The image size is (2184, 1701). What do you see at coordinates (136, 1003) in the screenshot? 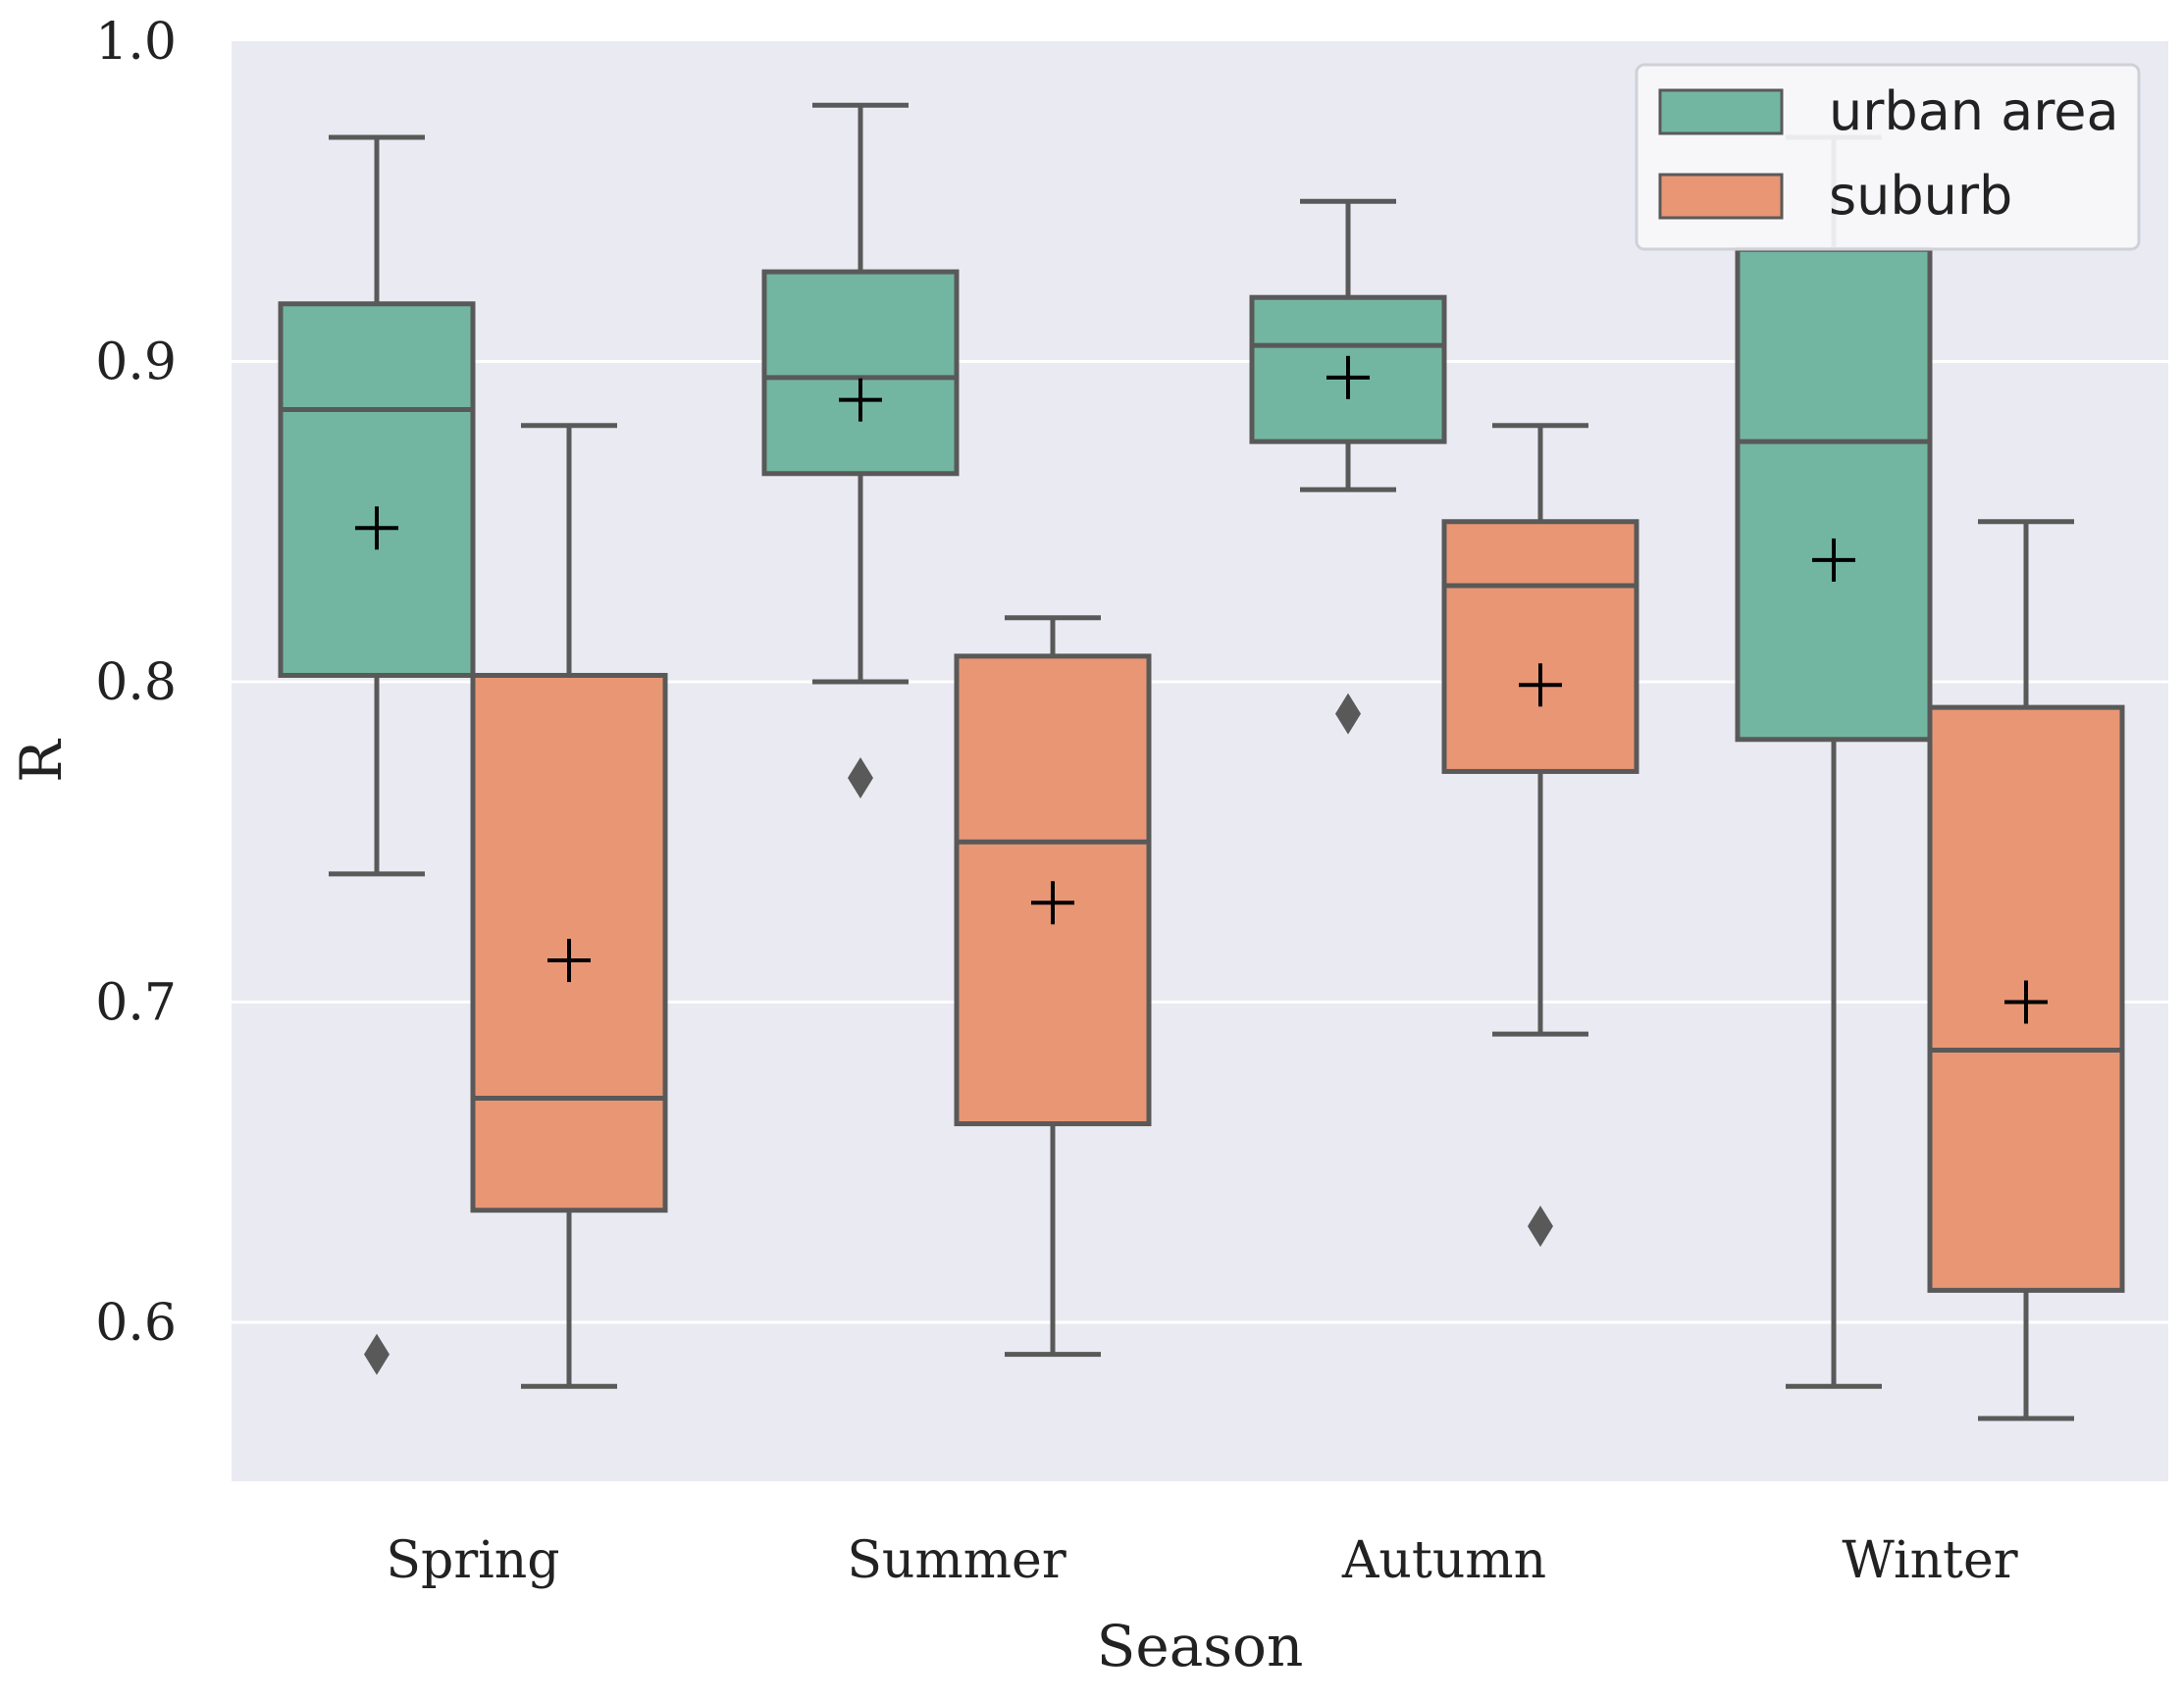
I see `y-tick-label: 0.7` at bounding box center [136, 1003].